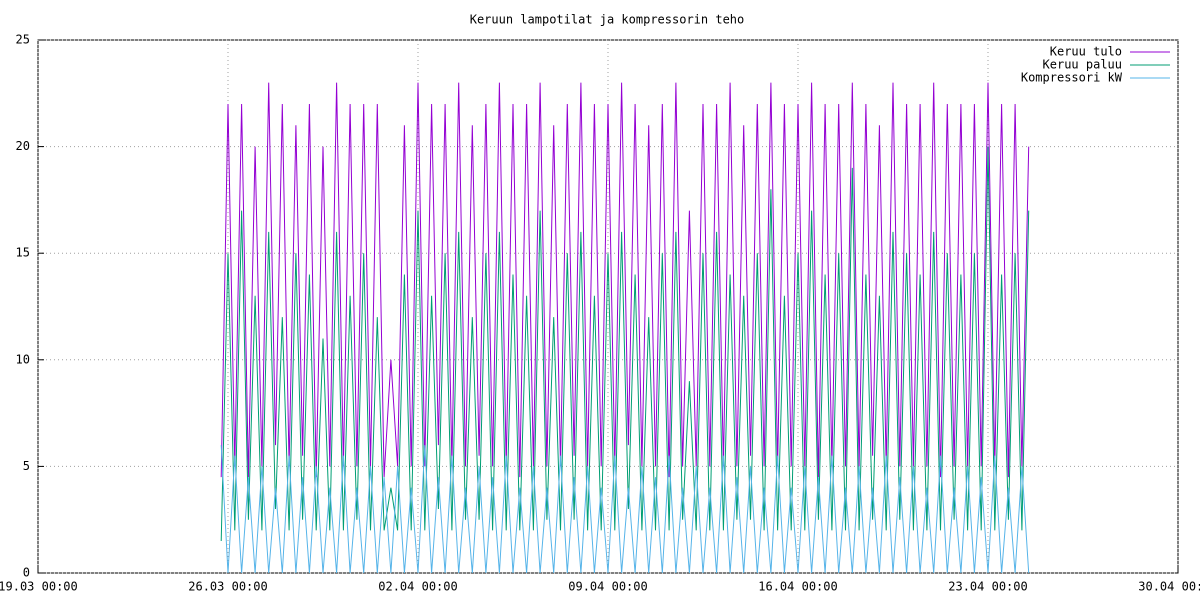 The width and height of the screenshot is (1200, 600). Describe the element at coordinates (625, 509) in the screenshot. I see `data-line` at that location.